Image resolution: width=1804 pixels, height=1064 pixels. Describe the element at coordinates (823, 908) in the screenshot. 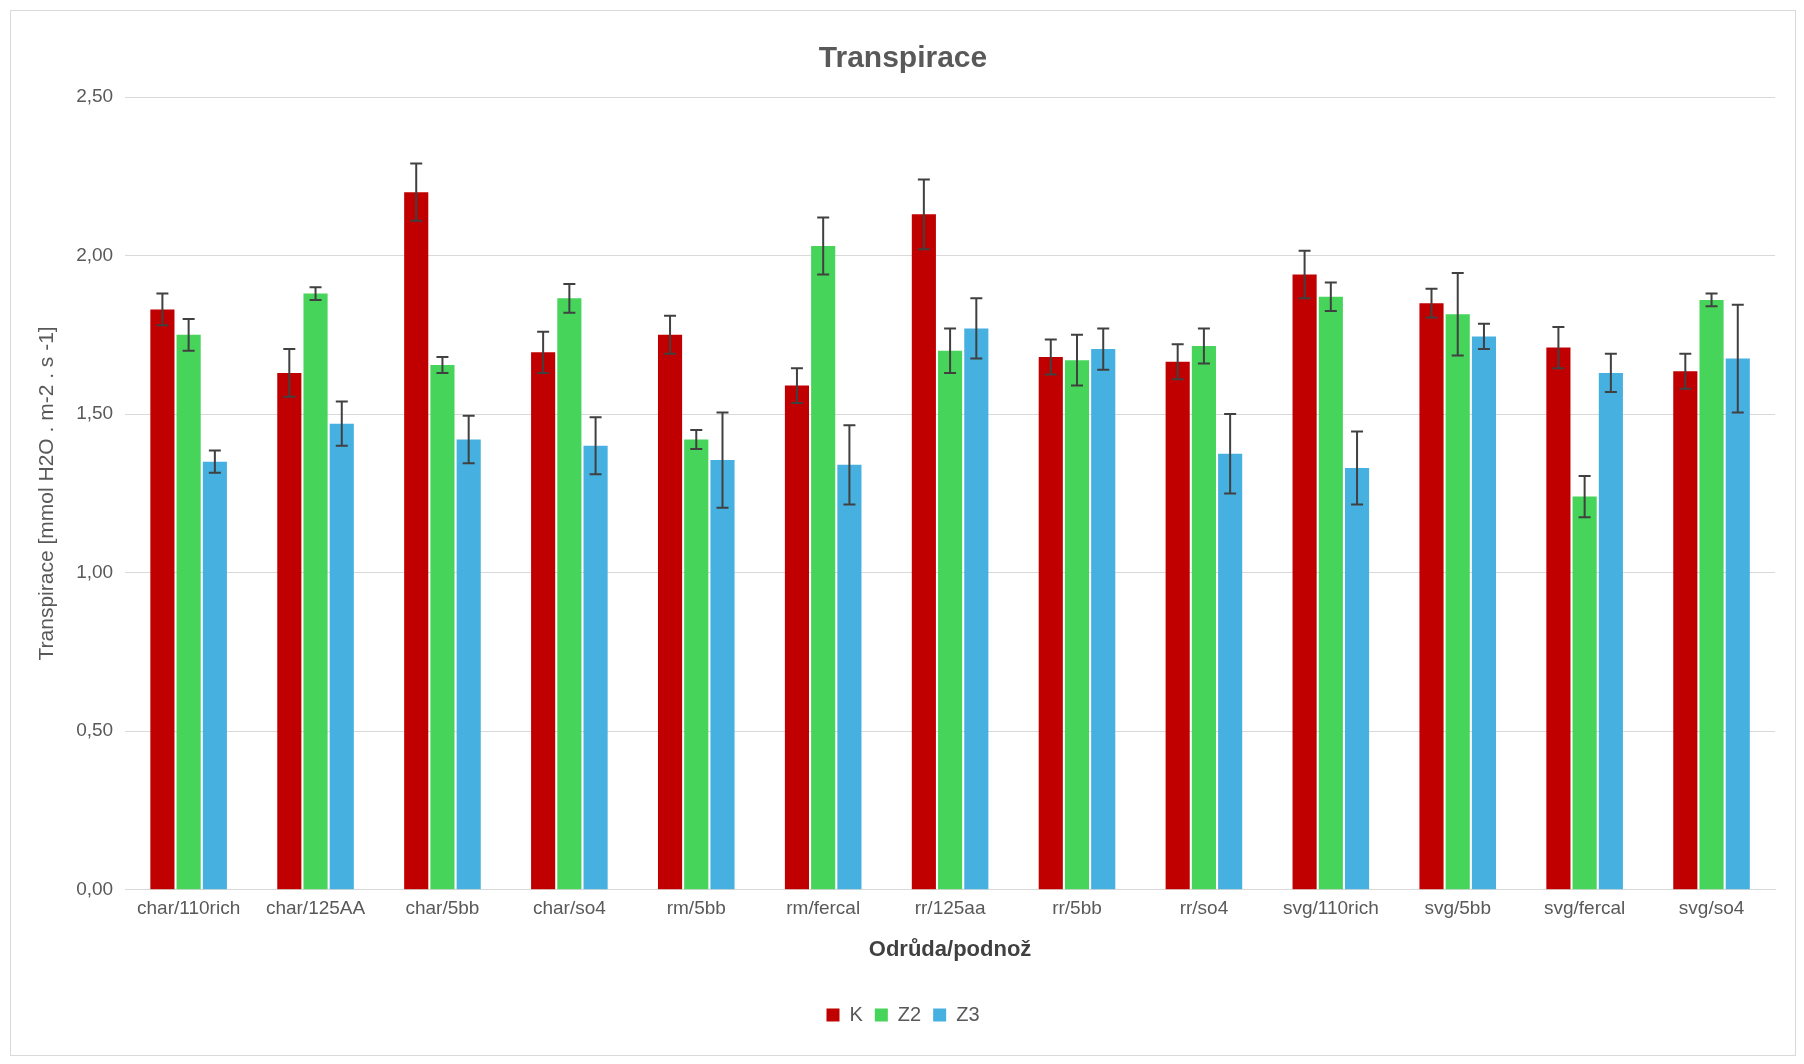

I see `x-tick-label: rm/fercal` at that location.